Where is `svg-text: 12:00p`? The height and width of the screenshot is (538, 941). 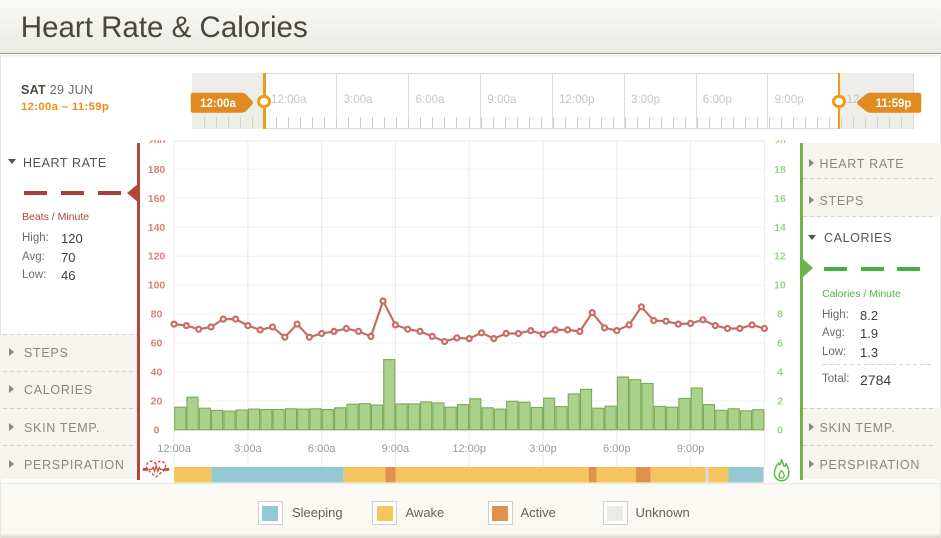 svg-text: 12:00p is located at coordinates (469, 449).